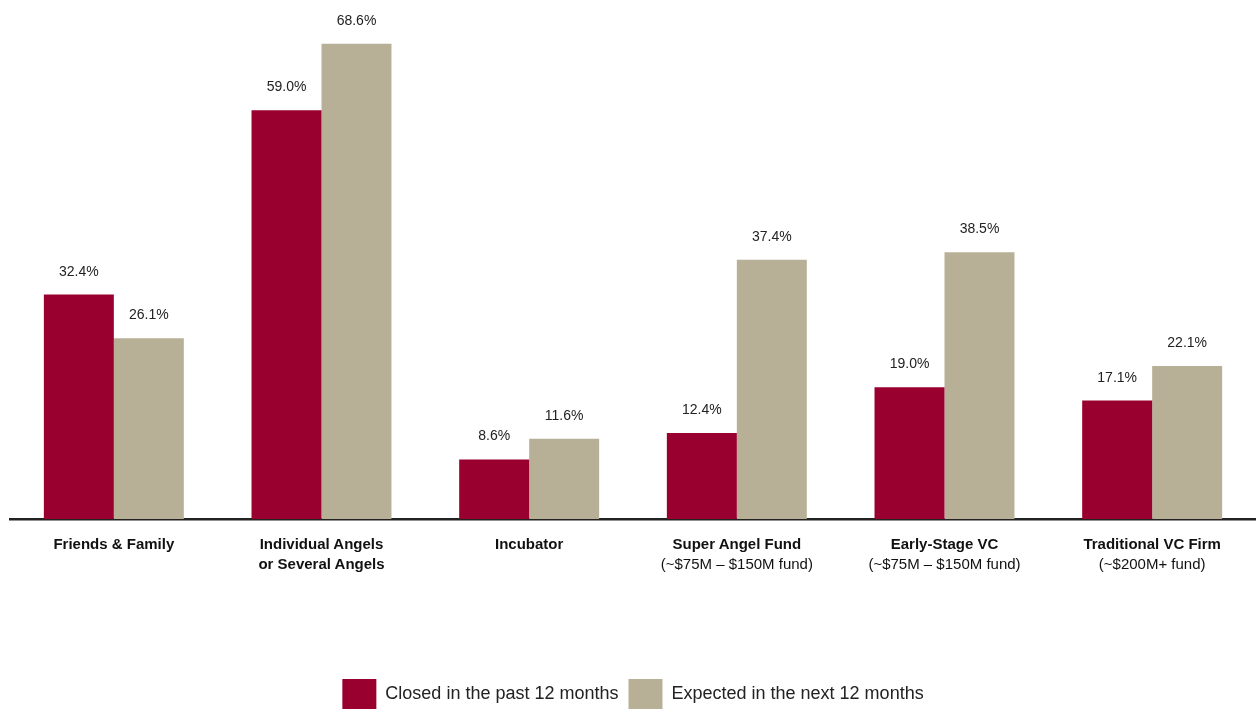 The width and height of the screenshot is (1256, 719). I want to click on data-label: 38.5%, so click(979, 228).